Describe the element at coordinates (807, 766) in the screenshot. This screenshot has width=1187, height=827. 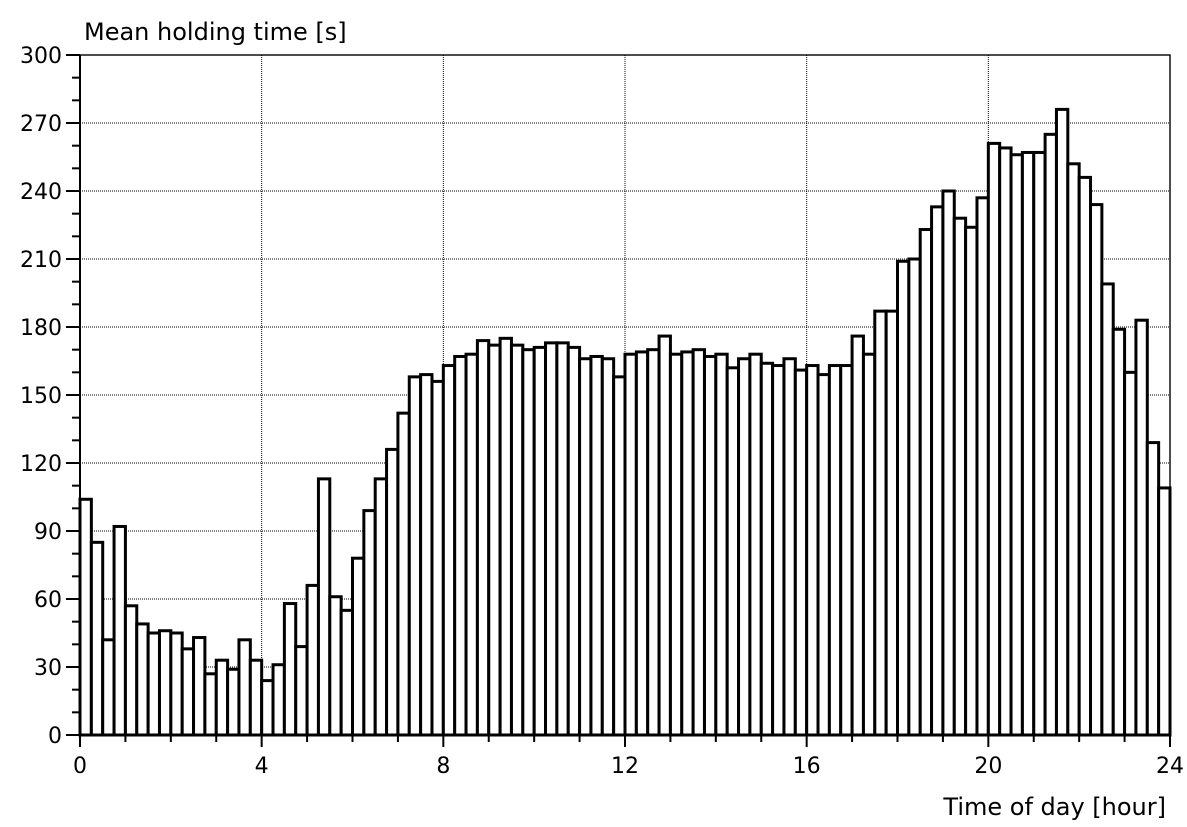
I see `x-tick-label: 16` at that location.